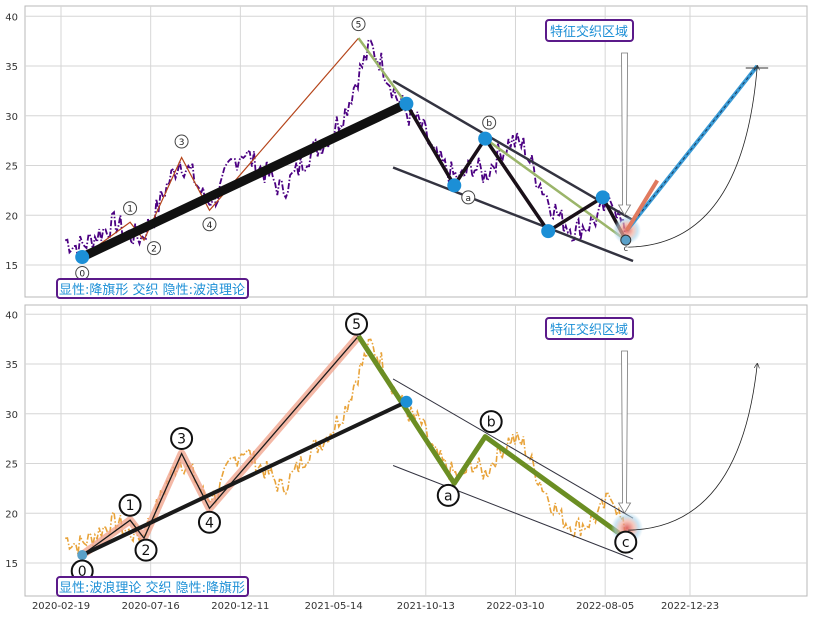  What do you see at coordinates (690, 606) in the screenshot?
I see `x-tick-label: 2022-12-23` at bounding box center [690, 606].